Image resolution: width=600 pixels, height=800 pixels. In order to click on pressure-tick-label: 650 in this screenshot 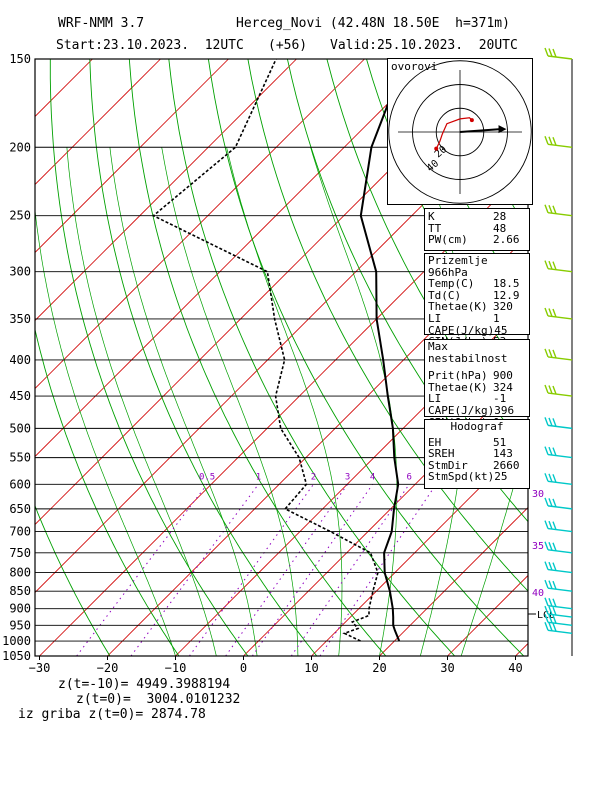, I will do `click(20, 509)`.